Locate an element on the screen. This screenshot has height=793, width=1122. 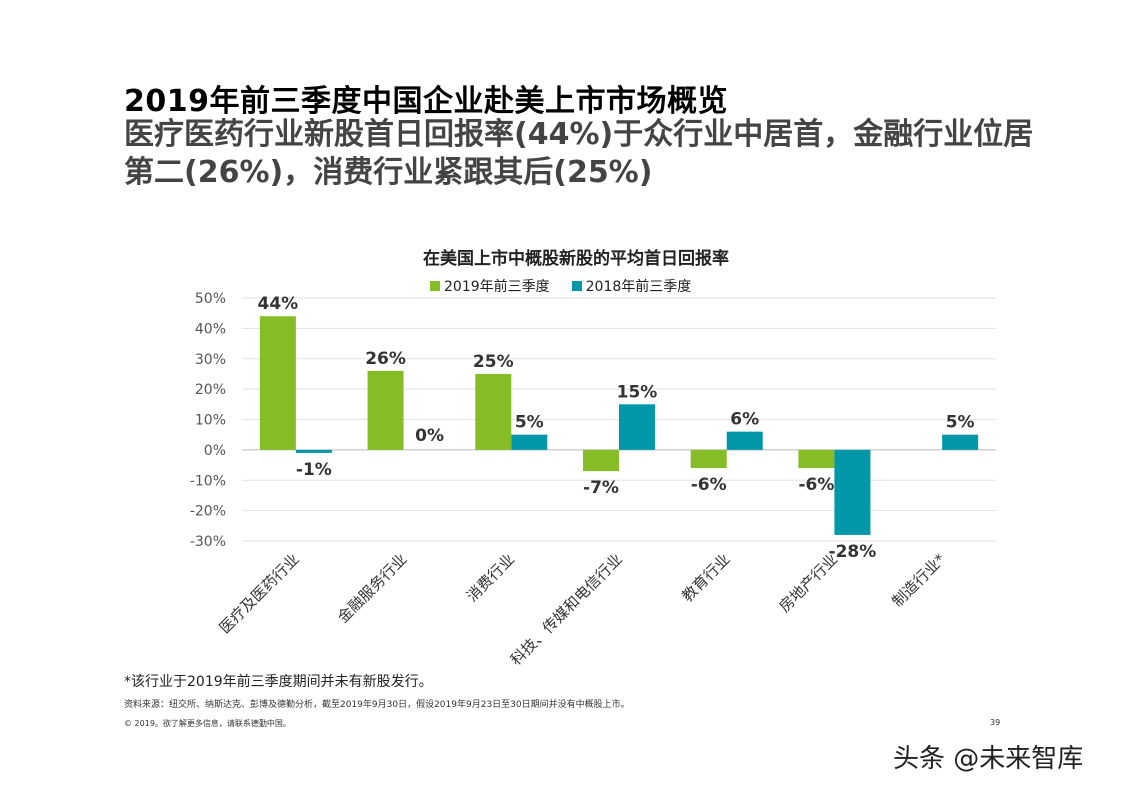
data-label: 6% is located at coordinates (744, 420).